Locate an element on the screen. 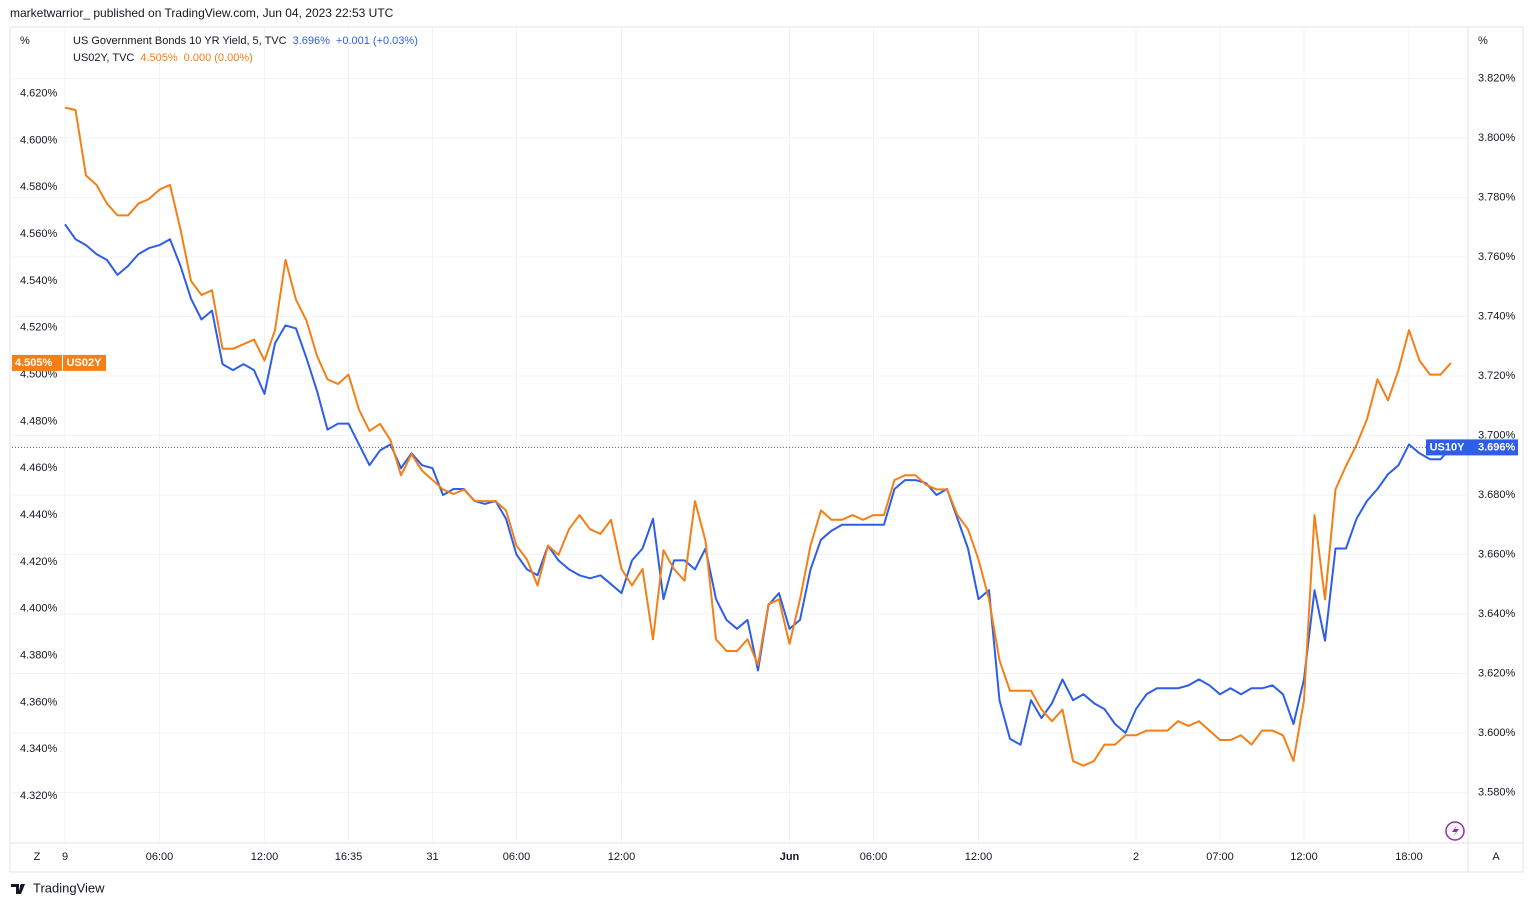 The width and height of the screenshot is (1533, 907). x-tick-label: 31 is located at coordinates (432, 857).